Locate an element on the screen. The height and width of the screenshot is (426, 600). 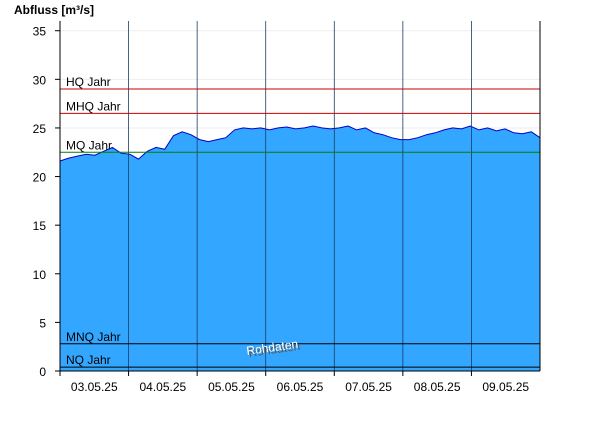
y-tick-label: 20 is located at coordinates (40, 178).